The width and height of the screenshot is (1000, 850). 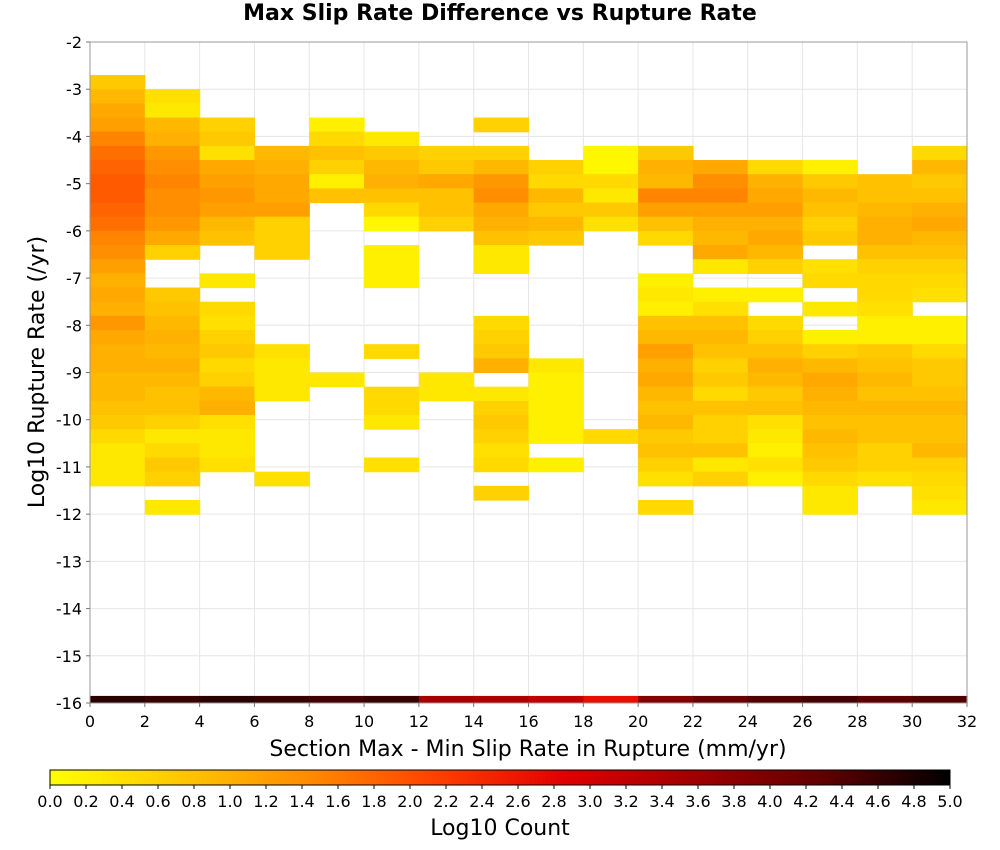 What do you see at coordinates (121, 801) in the screenshot?
I see `colorbar-tick-label: 0.4` at bounding box center [121, 801].